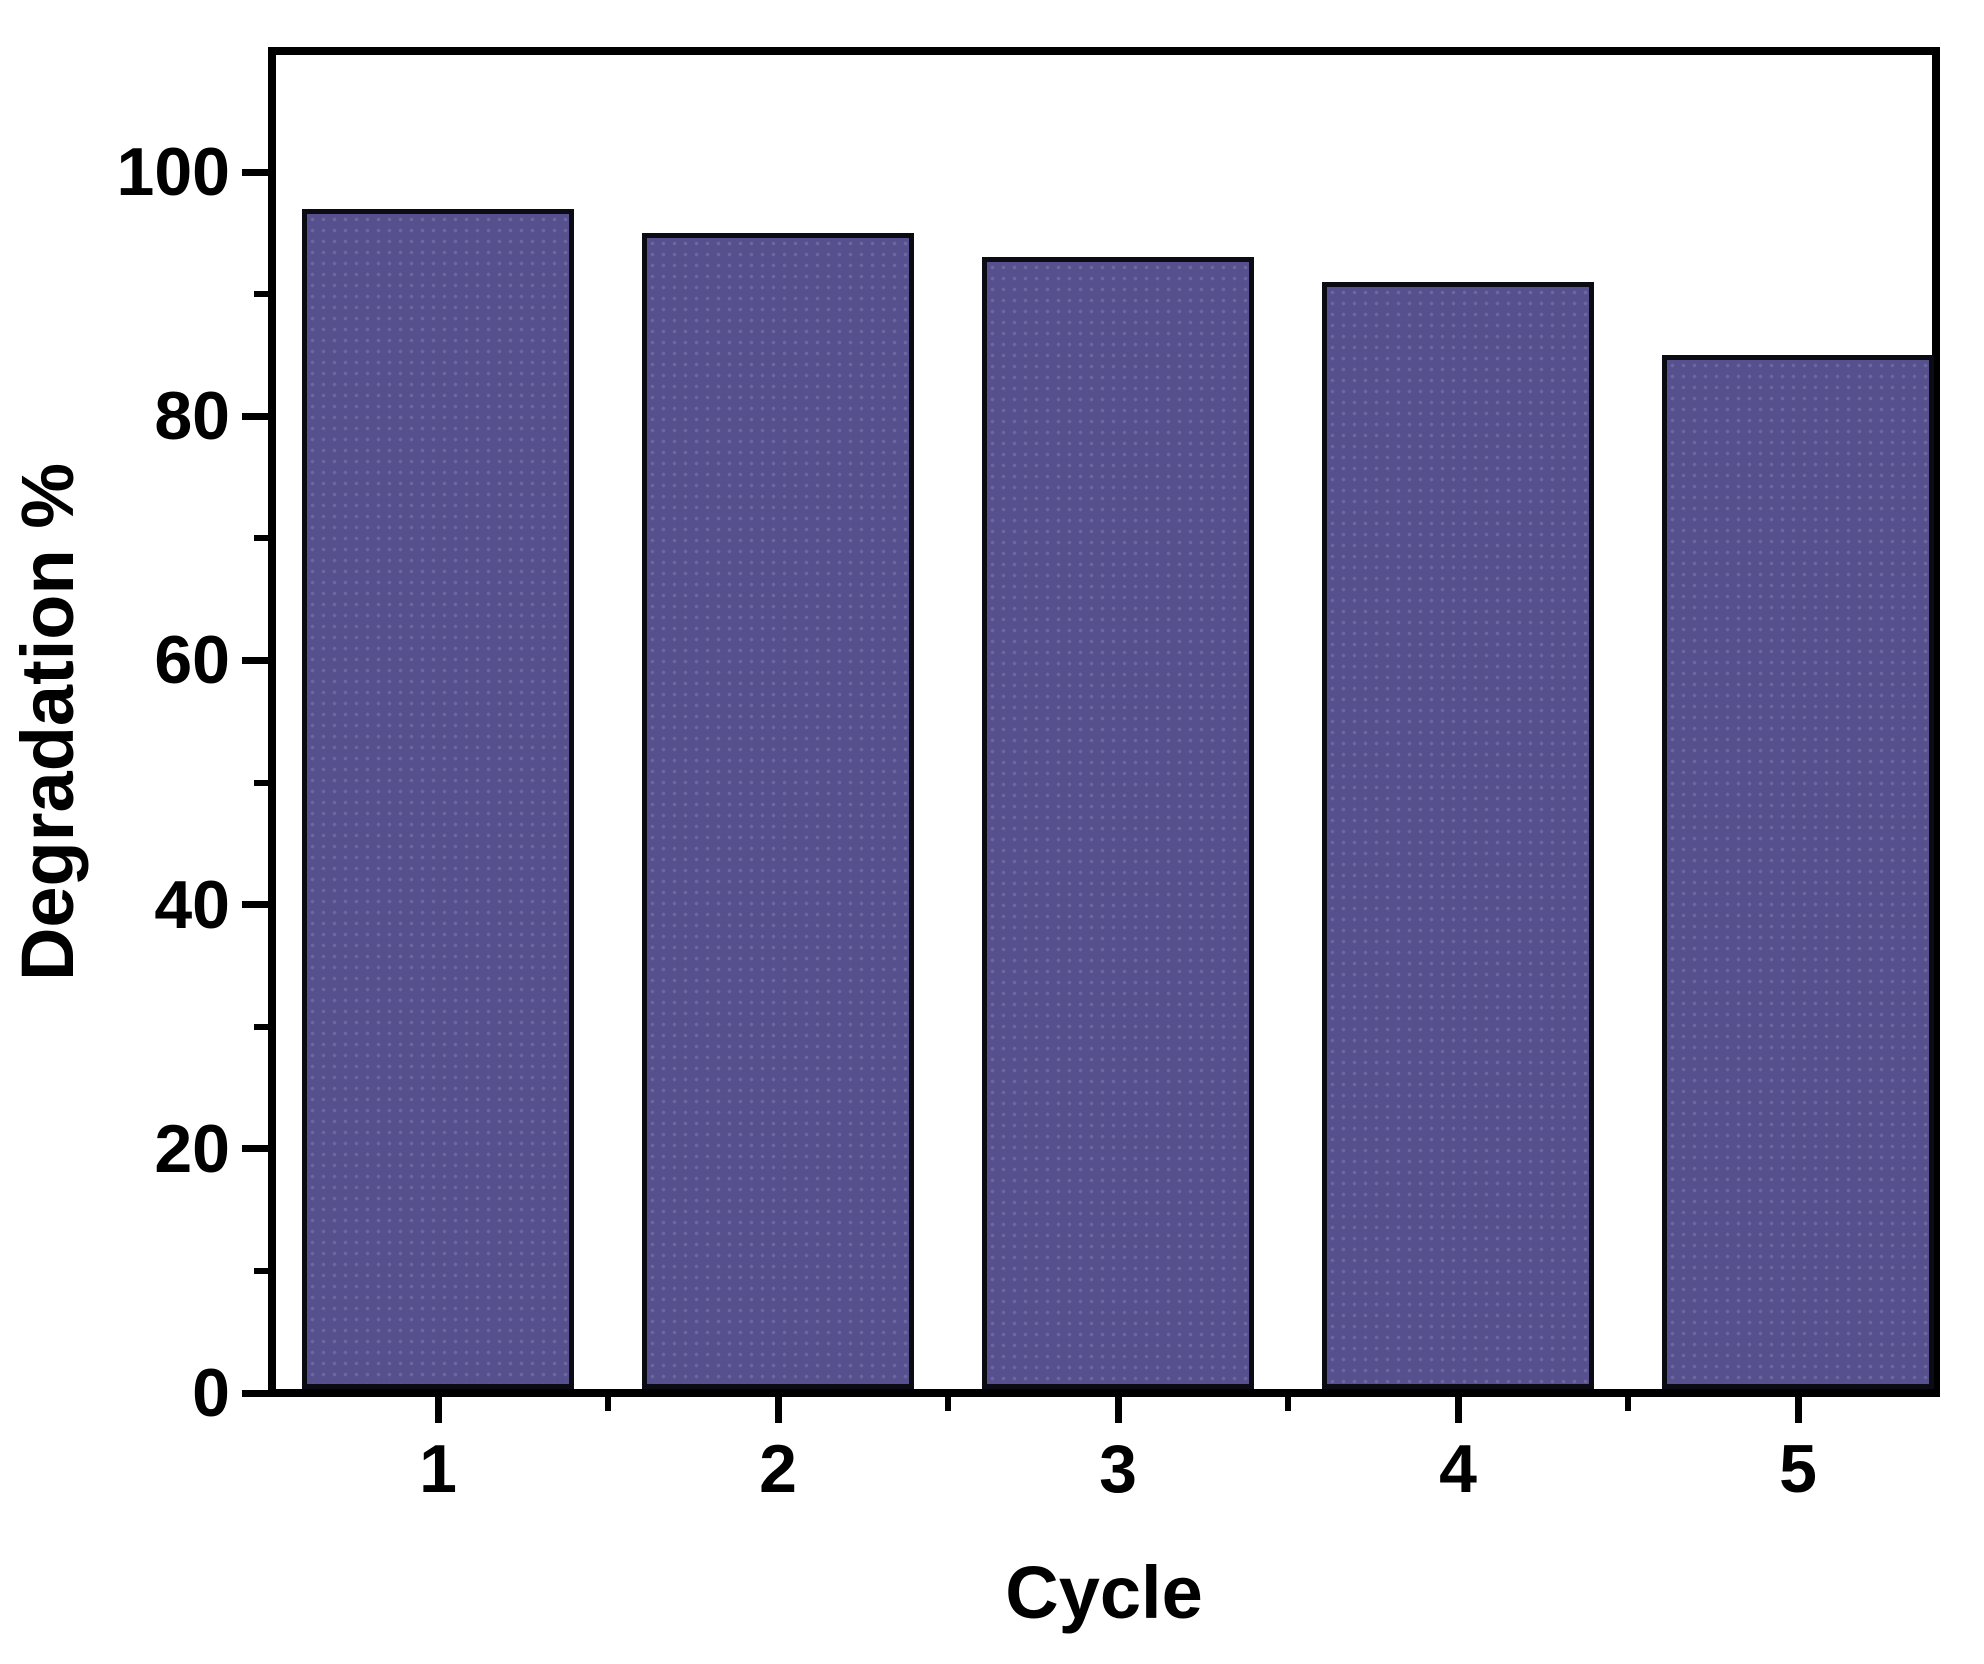  I want to click on y-tick-label: 0, so click(211, 1393).